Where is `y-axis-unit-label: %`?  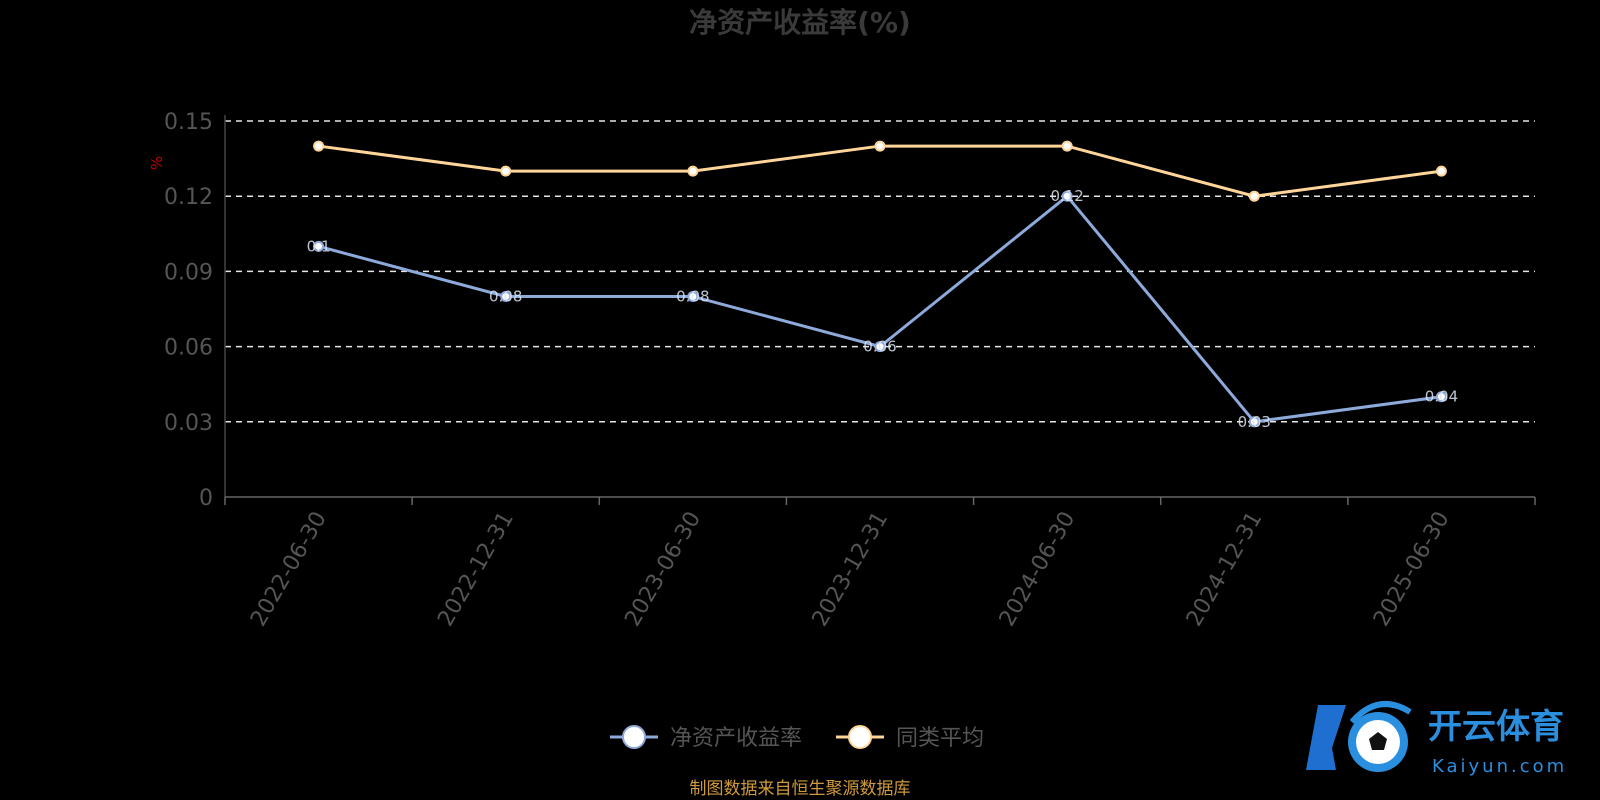
y-axis-unit-label: % is located at coordinates (157, 163).